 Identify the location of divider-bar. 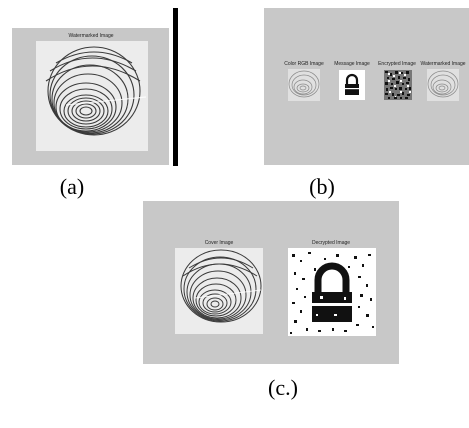
(175, 87).